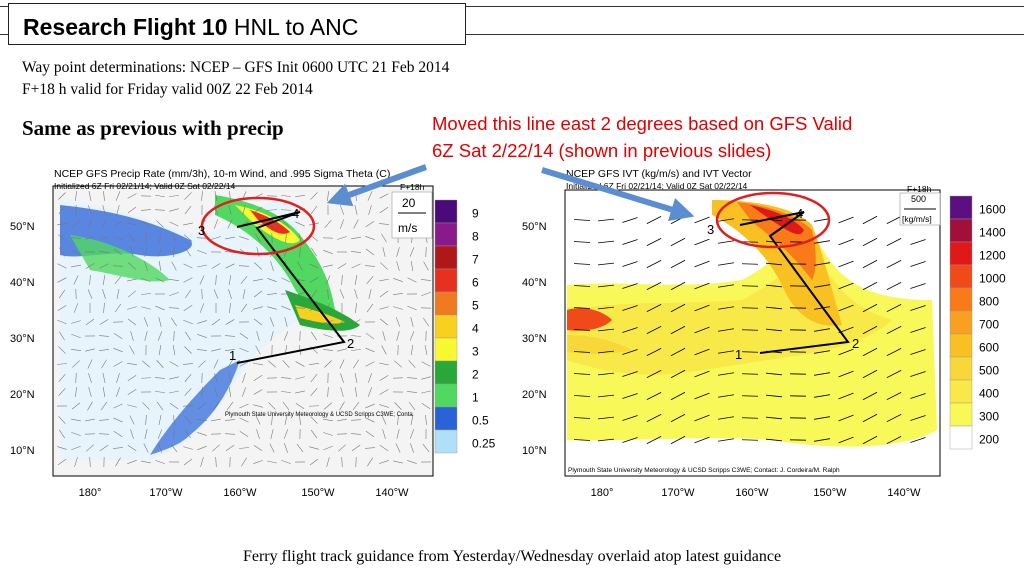 The image size is (1024, 576). What do you see at coordinates (773, 220) in the screenshot?
I see `right-red-circle` at bounding box center [773, 220].